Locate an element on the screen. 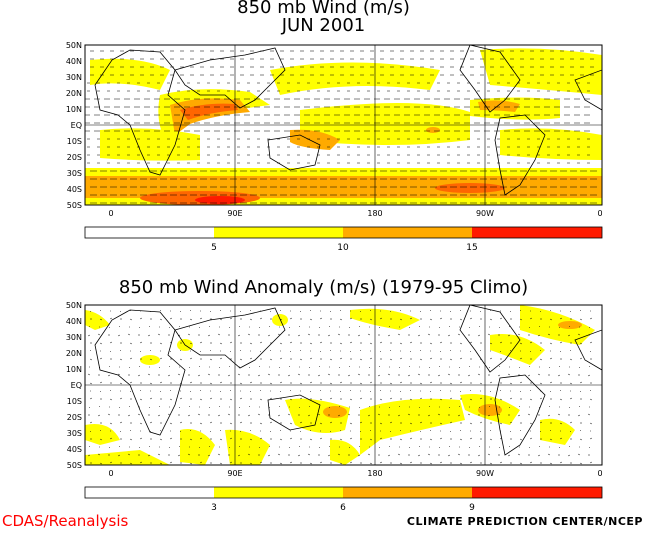 This screenshot has height=534, width=647. svg-text: 40S is located at coordinates (74, 189).